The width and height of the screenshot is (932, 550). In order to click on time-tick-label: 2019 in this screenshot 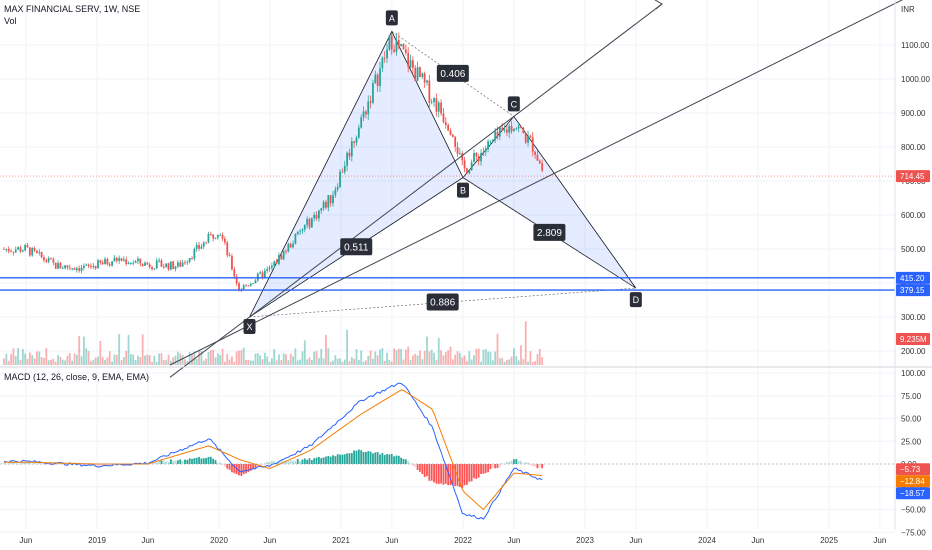, I will do `click(97, 540)`.